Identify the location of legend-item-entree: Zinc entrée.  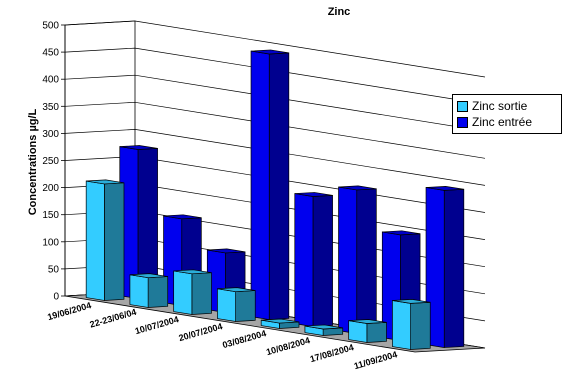
(507, 122).